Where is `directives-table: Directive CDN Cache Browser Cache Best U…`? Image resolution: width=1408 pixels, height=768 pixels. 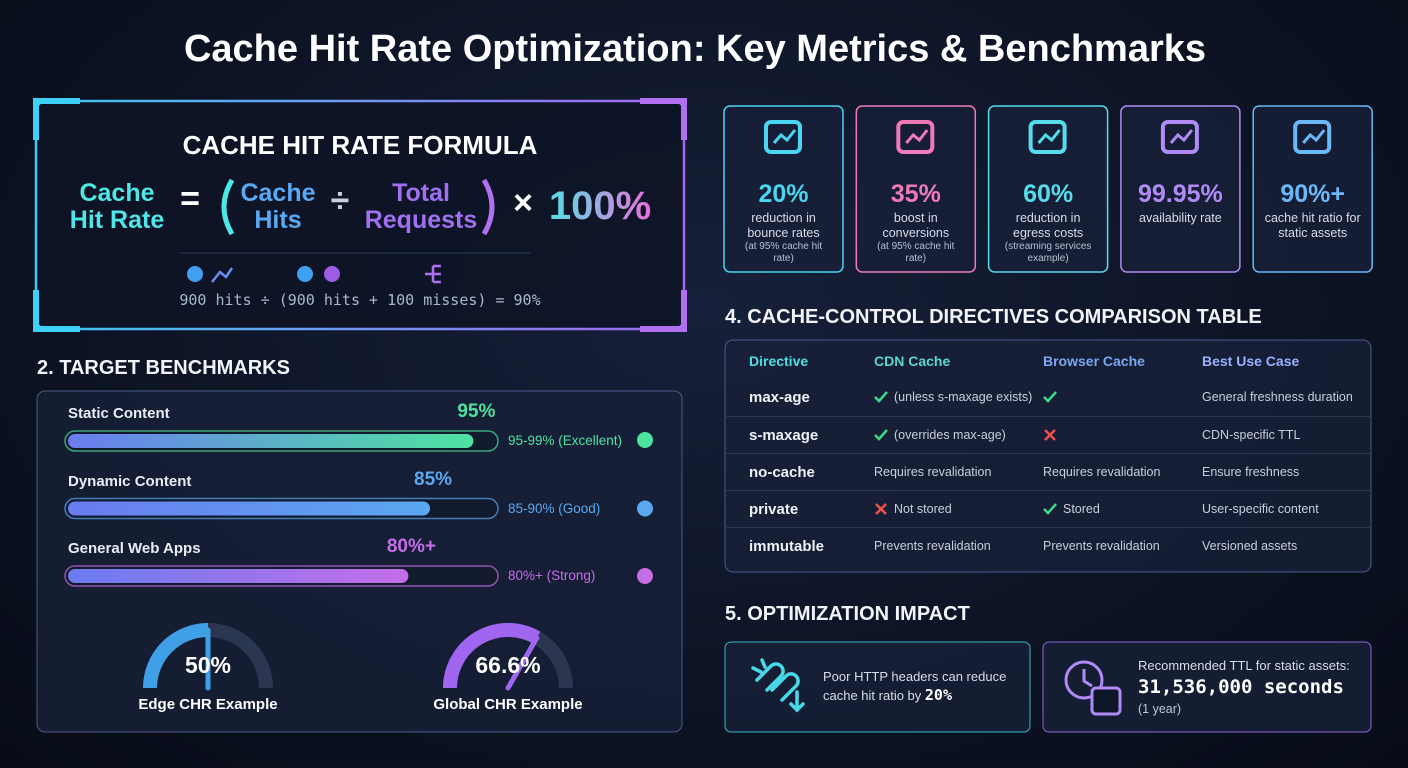
directives-table: Directive CDN Cache Browser Cache Best U… is located at coordinates (1048, 456).